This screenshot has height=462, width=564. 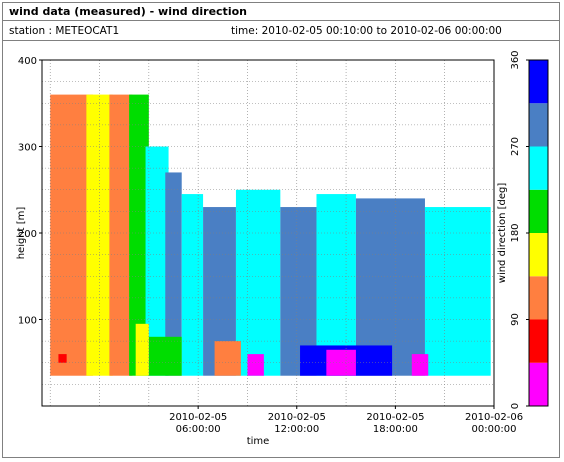 I want to click on y-tick-label: 300, so click(x=27, y=148).